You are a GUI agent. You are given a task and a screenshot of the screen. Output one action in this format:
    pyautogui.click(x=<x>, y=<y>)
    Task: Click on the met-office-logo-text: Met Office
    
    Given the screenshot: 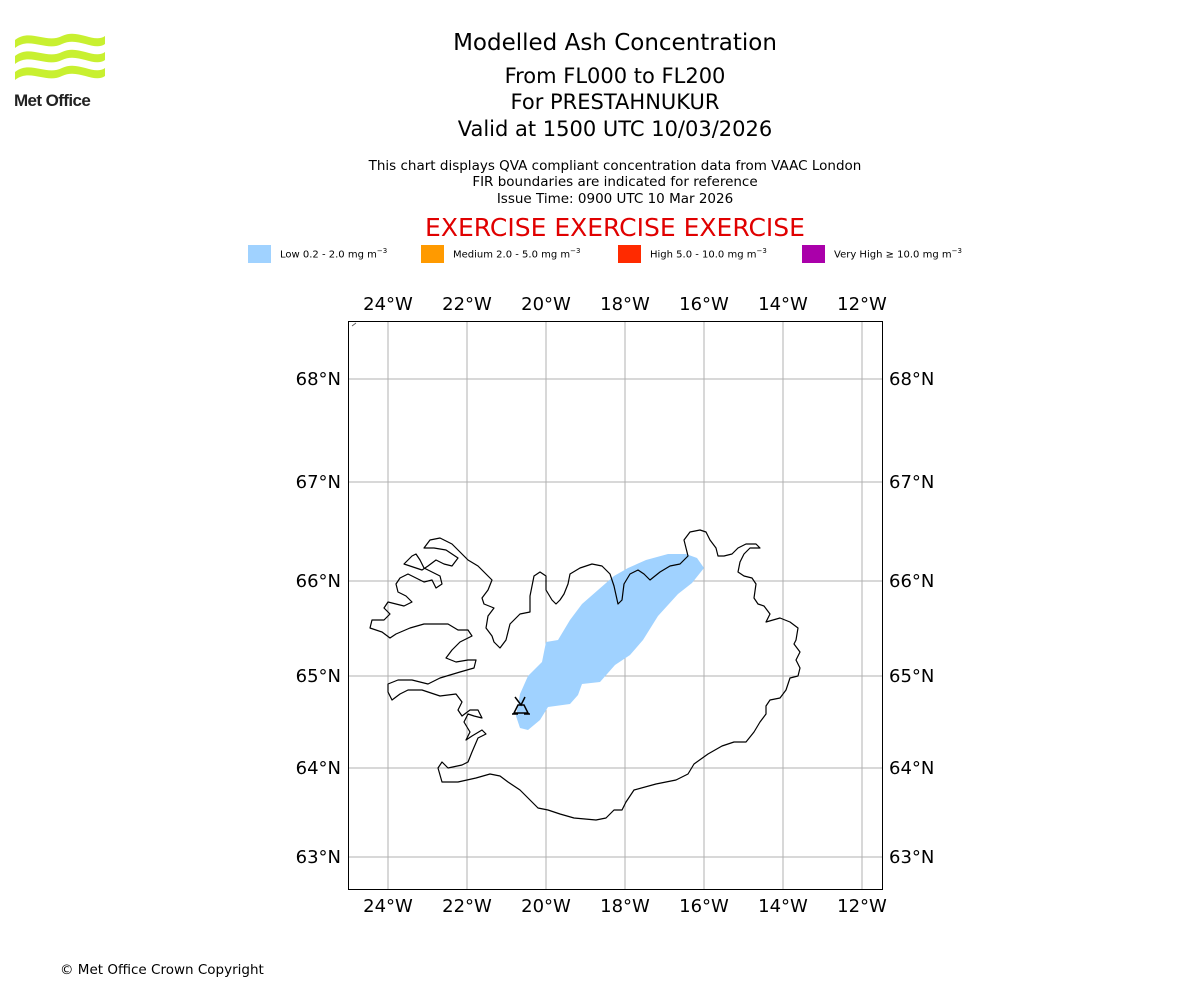 What is the action you would take?
    pyautogui.click(x=52, y=100)
    